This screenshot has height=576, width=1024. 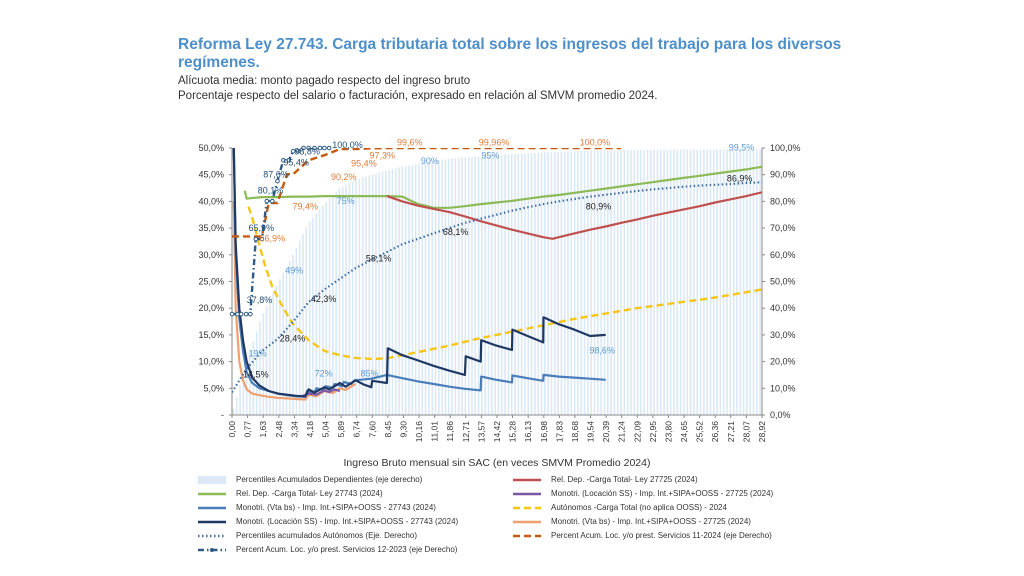 I want to click on x-tick-label: 9,30, so click(x=403, y=429).